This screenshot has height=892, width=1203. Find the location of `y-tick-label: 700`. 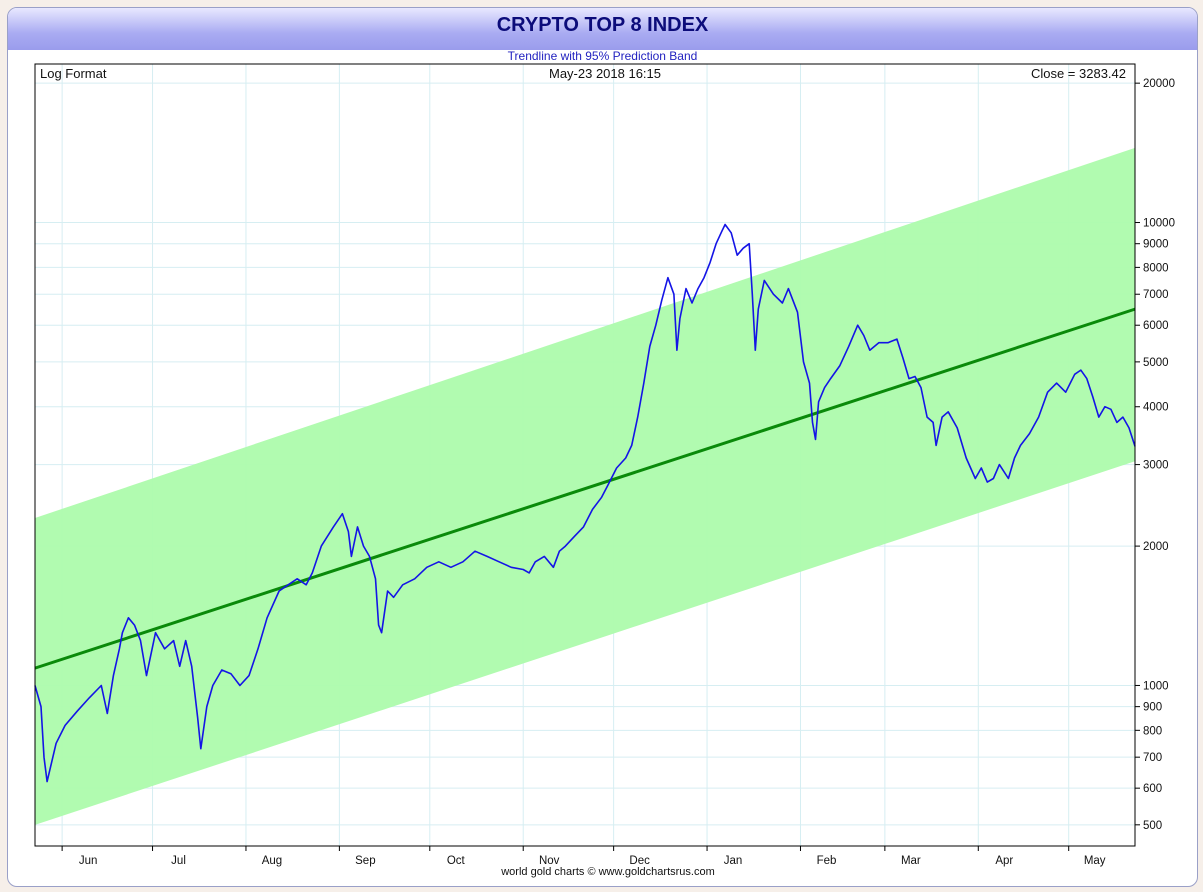

y-tick-label: 700 is located at coordinates (1152, 758).